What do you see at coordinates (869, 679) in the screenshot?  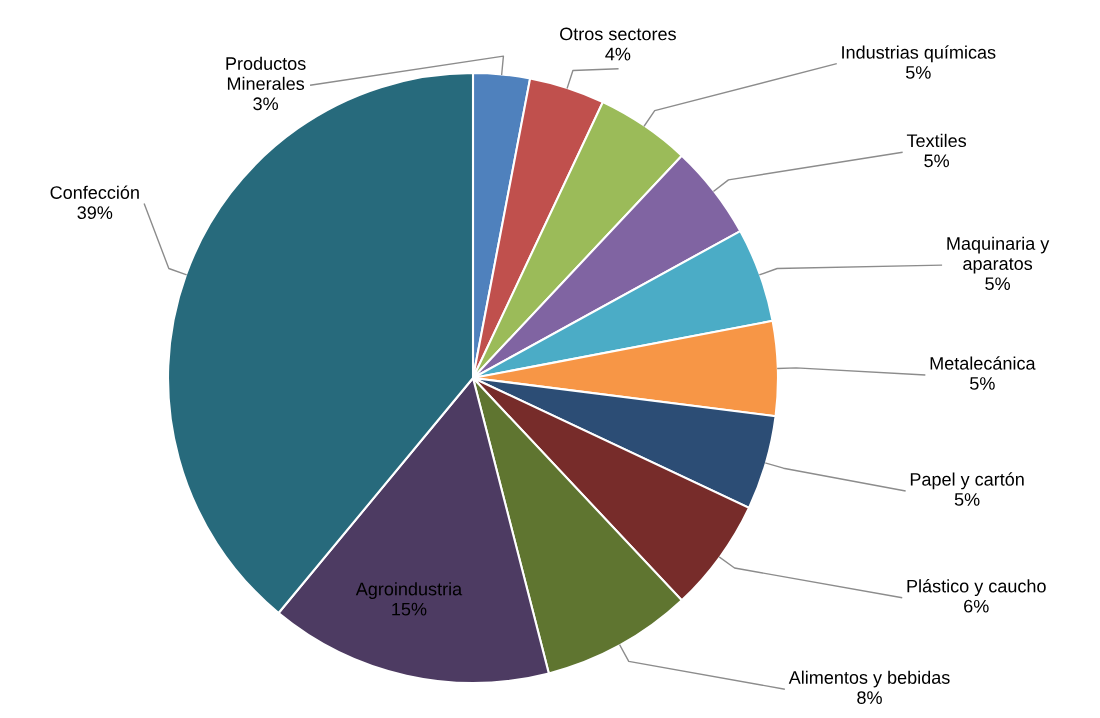 I see `slice-label: Alimentos y bebidas` at bounding box center [869, 679].